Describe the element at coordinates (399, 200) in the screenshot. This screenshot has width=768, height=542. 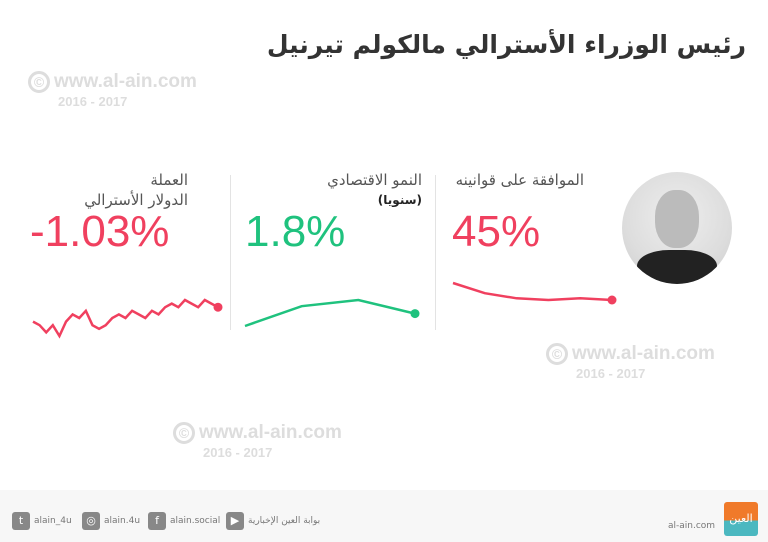
I see `growth-sublabel: (سنويا)` at that location.